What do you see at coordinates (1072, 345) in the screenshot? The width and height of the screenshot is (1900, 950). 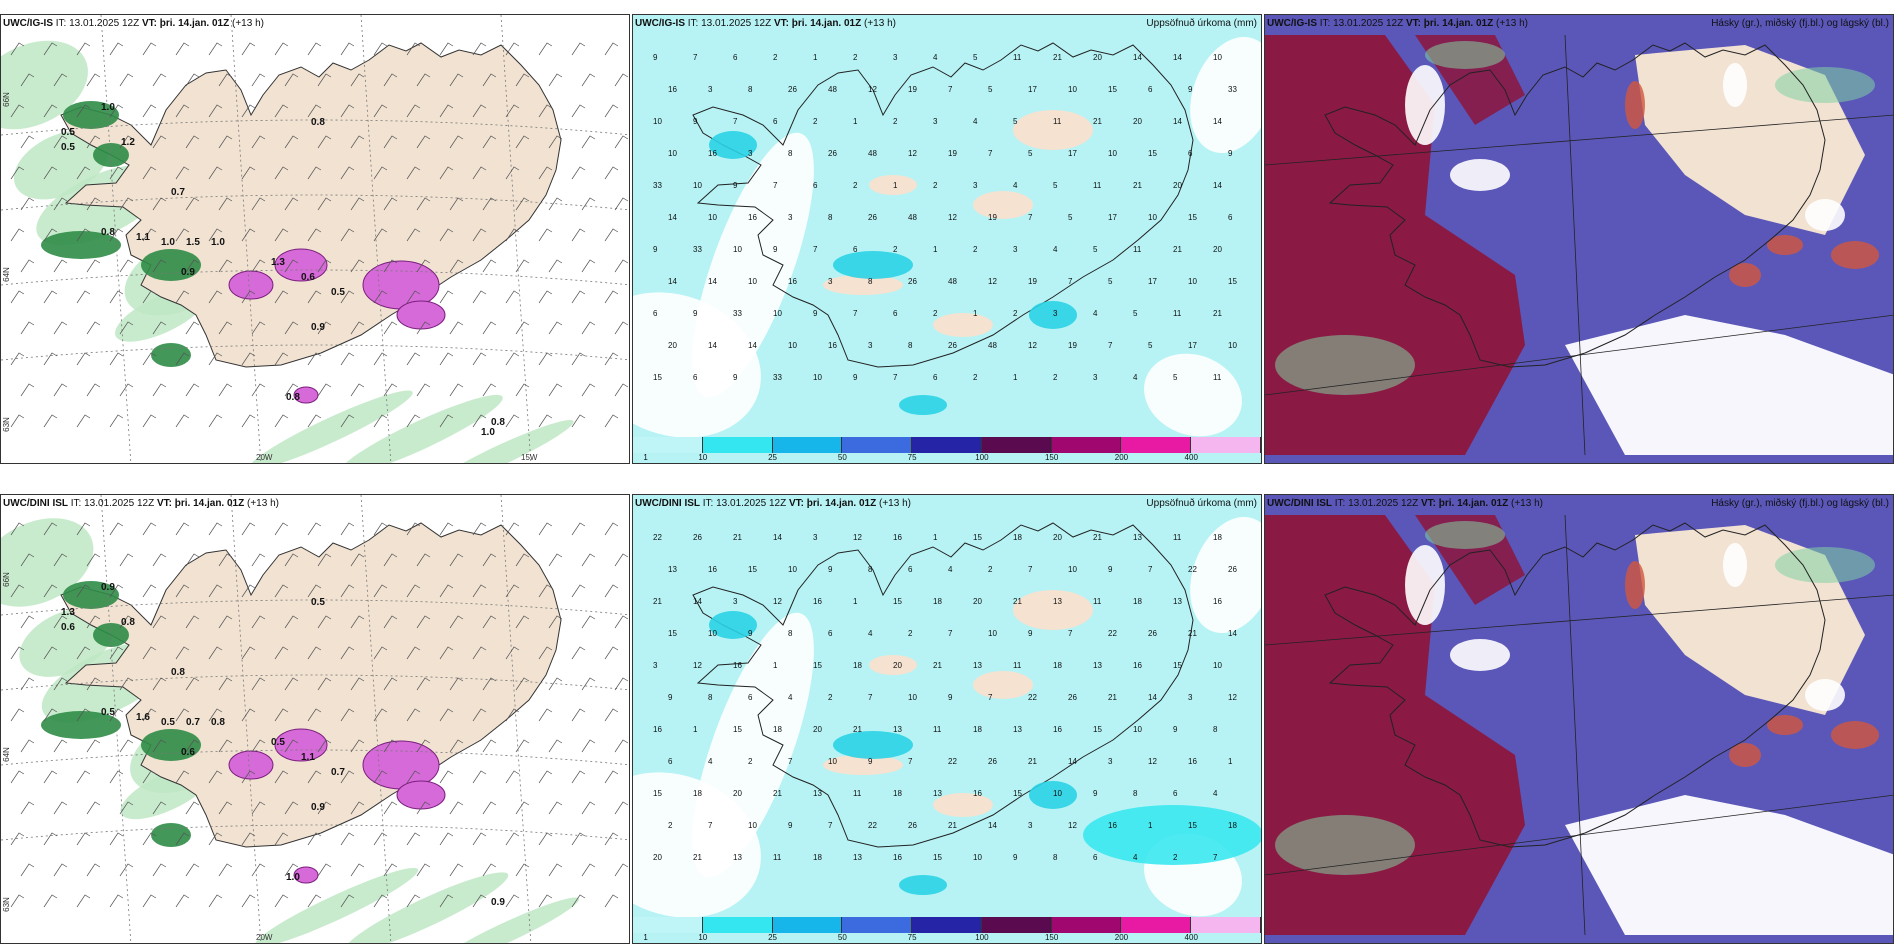 I see `precip-value-label: 19` at bounding box center [1072, 345].